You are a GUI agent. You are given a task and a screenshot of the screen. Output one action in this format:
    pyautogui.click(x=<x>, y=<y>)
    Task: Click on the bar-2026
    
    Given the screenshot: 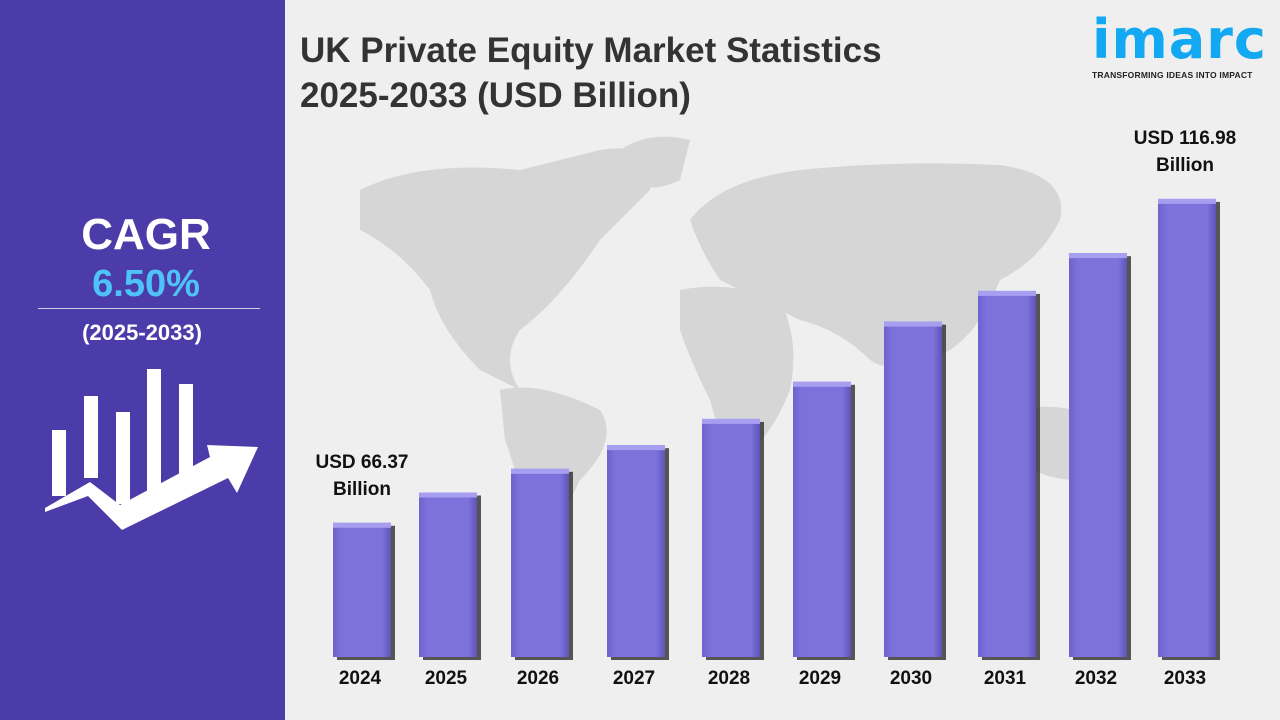 What is the action you would take?
    pyautogui.click(x=540, y=562)
    